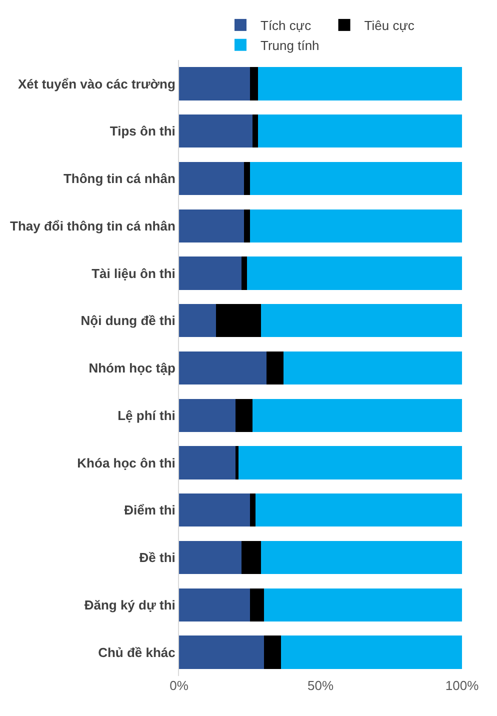 The width and height of the screenshot is (497, 716). Describe the element at coordinates (147, 415) in the screenshot. I see `y-tick-label: Lệ phí thi` at that location.